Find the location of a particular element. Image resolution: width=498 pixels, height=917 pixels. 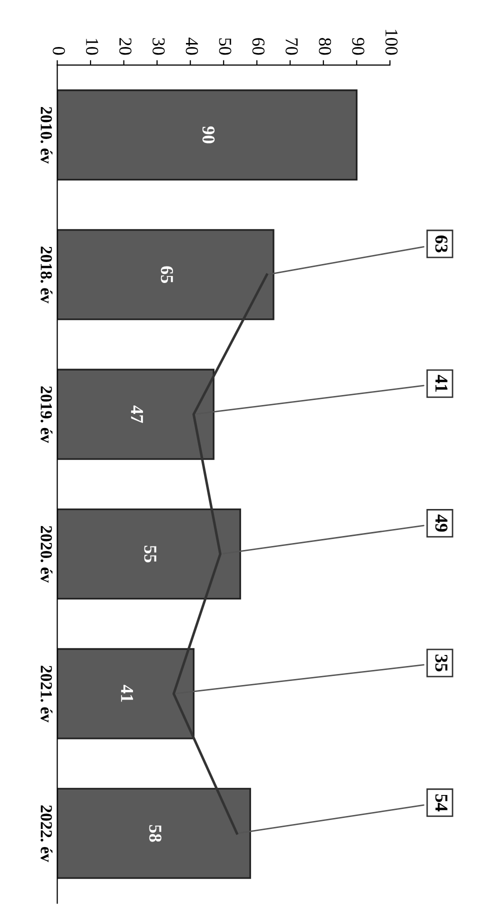

x-tick-label: 100 is located at coordinates (391, 42).